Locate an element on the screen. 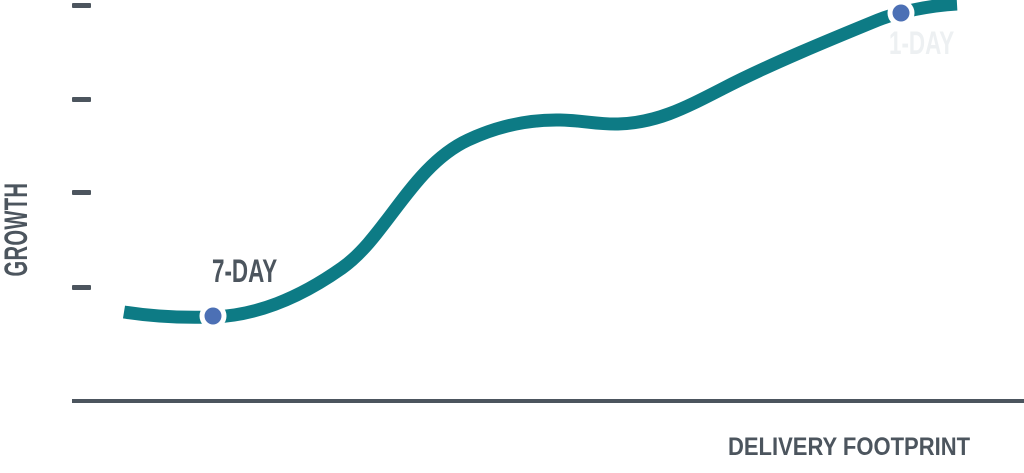 The height and width of the screenshot is (473, 1024). marker-7day-dot is located at coordinates (213, 316).